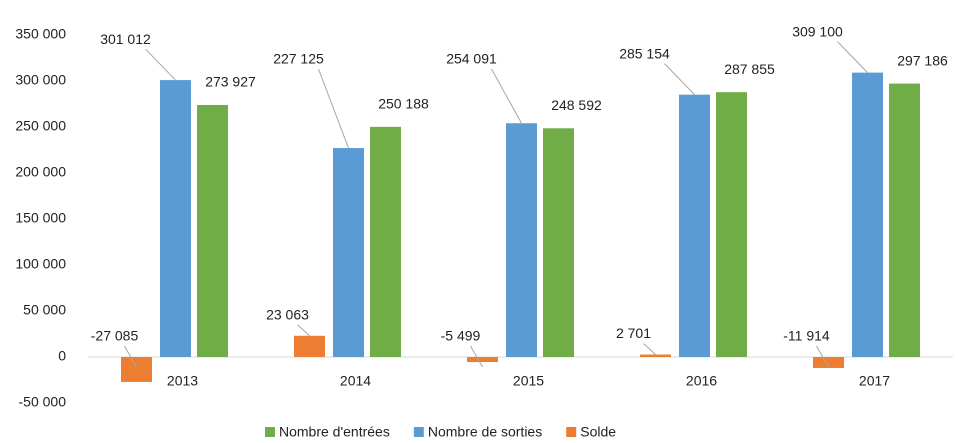 This screenshot has height=443, width=958. I want to click on y-tick-label: 350 000, so click(40, 34).